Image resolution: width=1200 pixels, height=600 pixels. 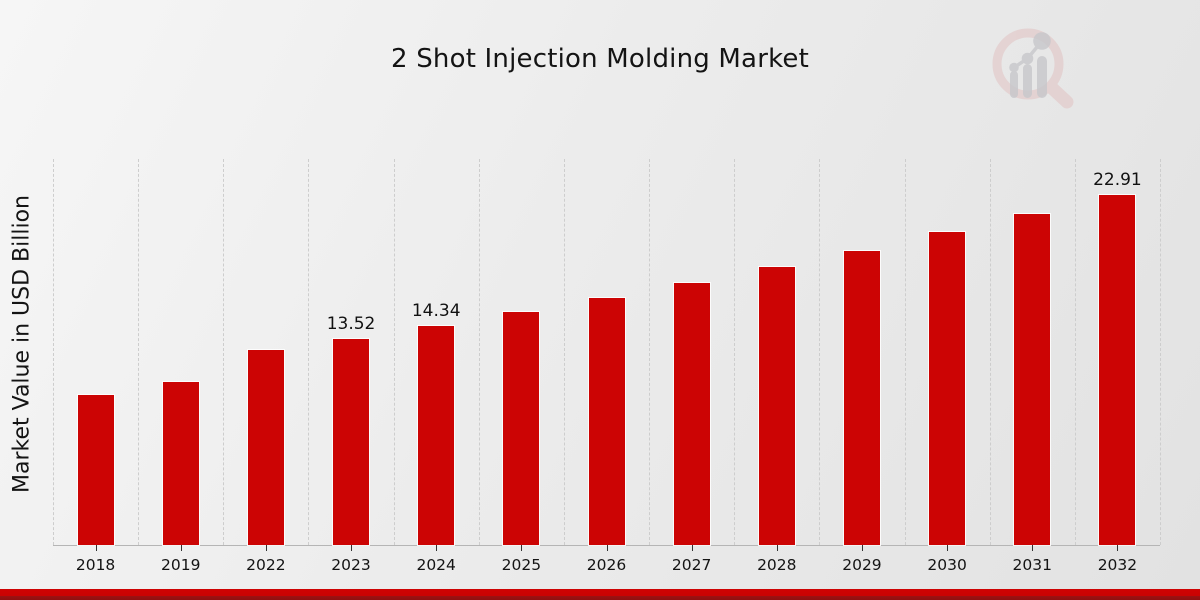 What do you see at coordinates (947, 565) in the screenshot?
I see `x-tick-label-2030: 2030` at bounding box center [947, 565].